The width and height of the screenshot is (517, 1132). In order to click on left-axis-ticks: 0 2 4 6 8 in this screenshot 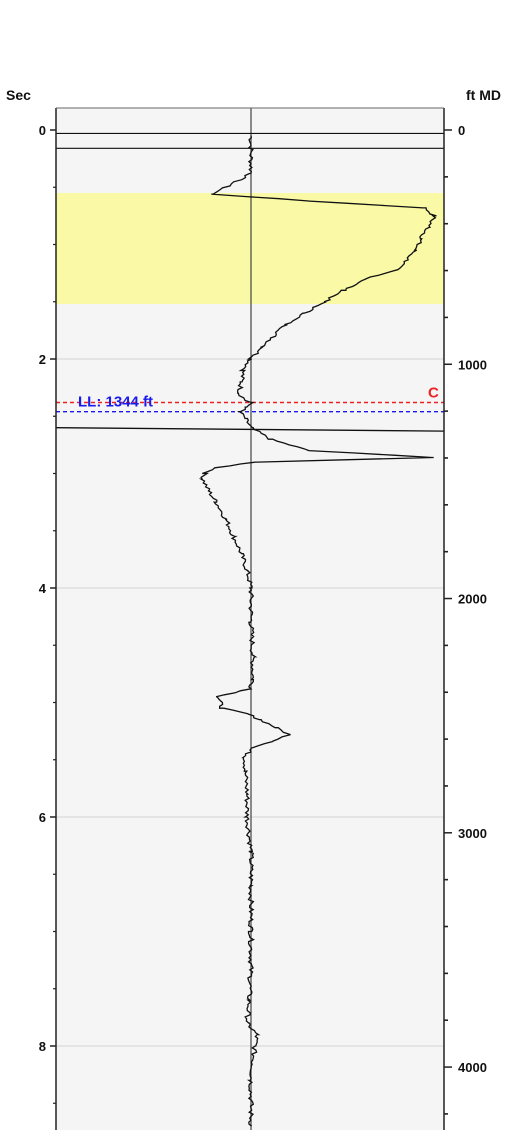, I will do `click(47, 613)`.